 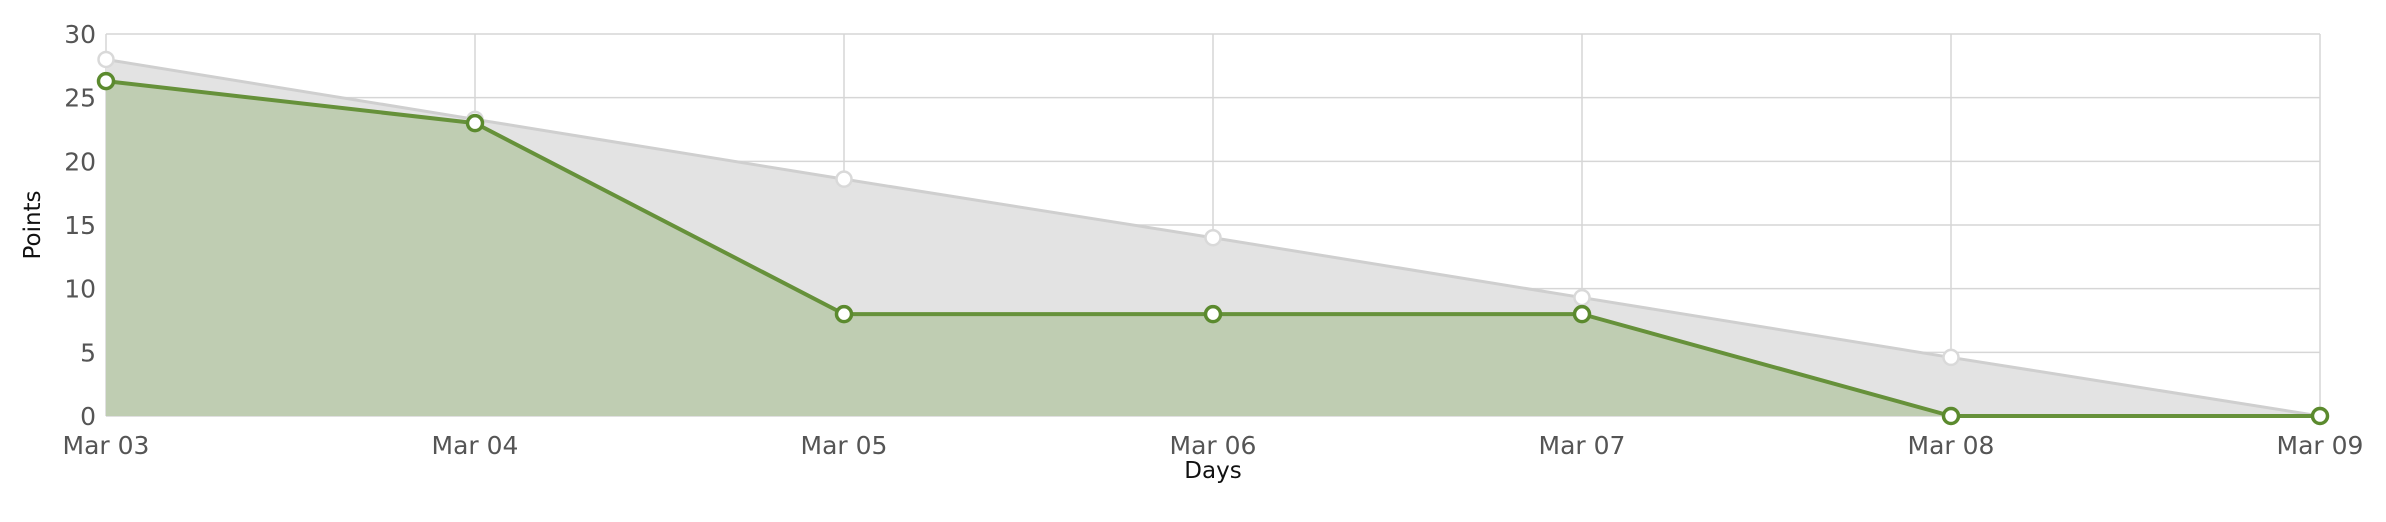 What do you see at coordinates (33, 224) in the screenshot?
I see `y-axis-title: Points` at bounding box center [33, 224].